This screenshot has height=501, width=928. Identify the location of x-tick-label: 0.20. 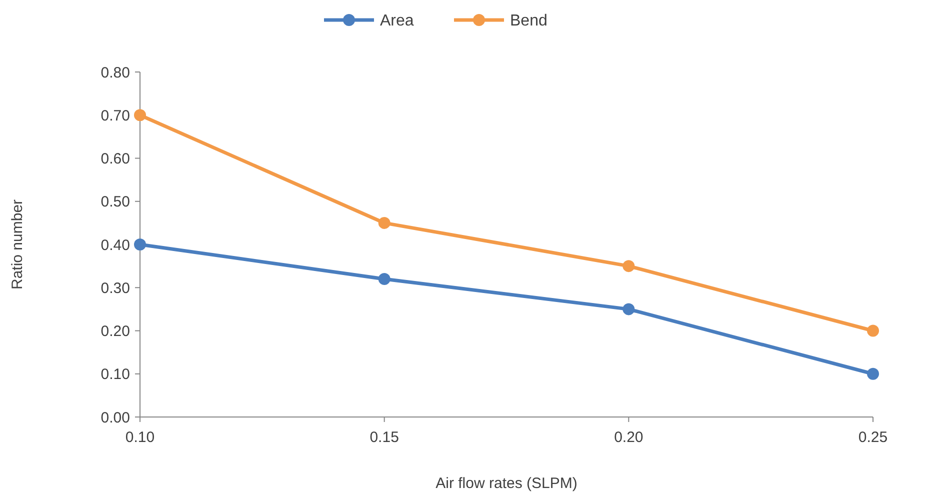
(629, 437).